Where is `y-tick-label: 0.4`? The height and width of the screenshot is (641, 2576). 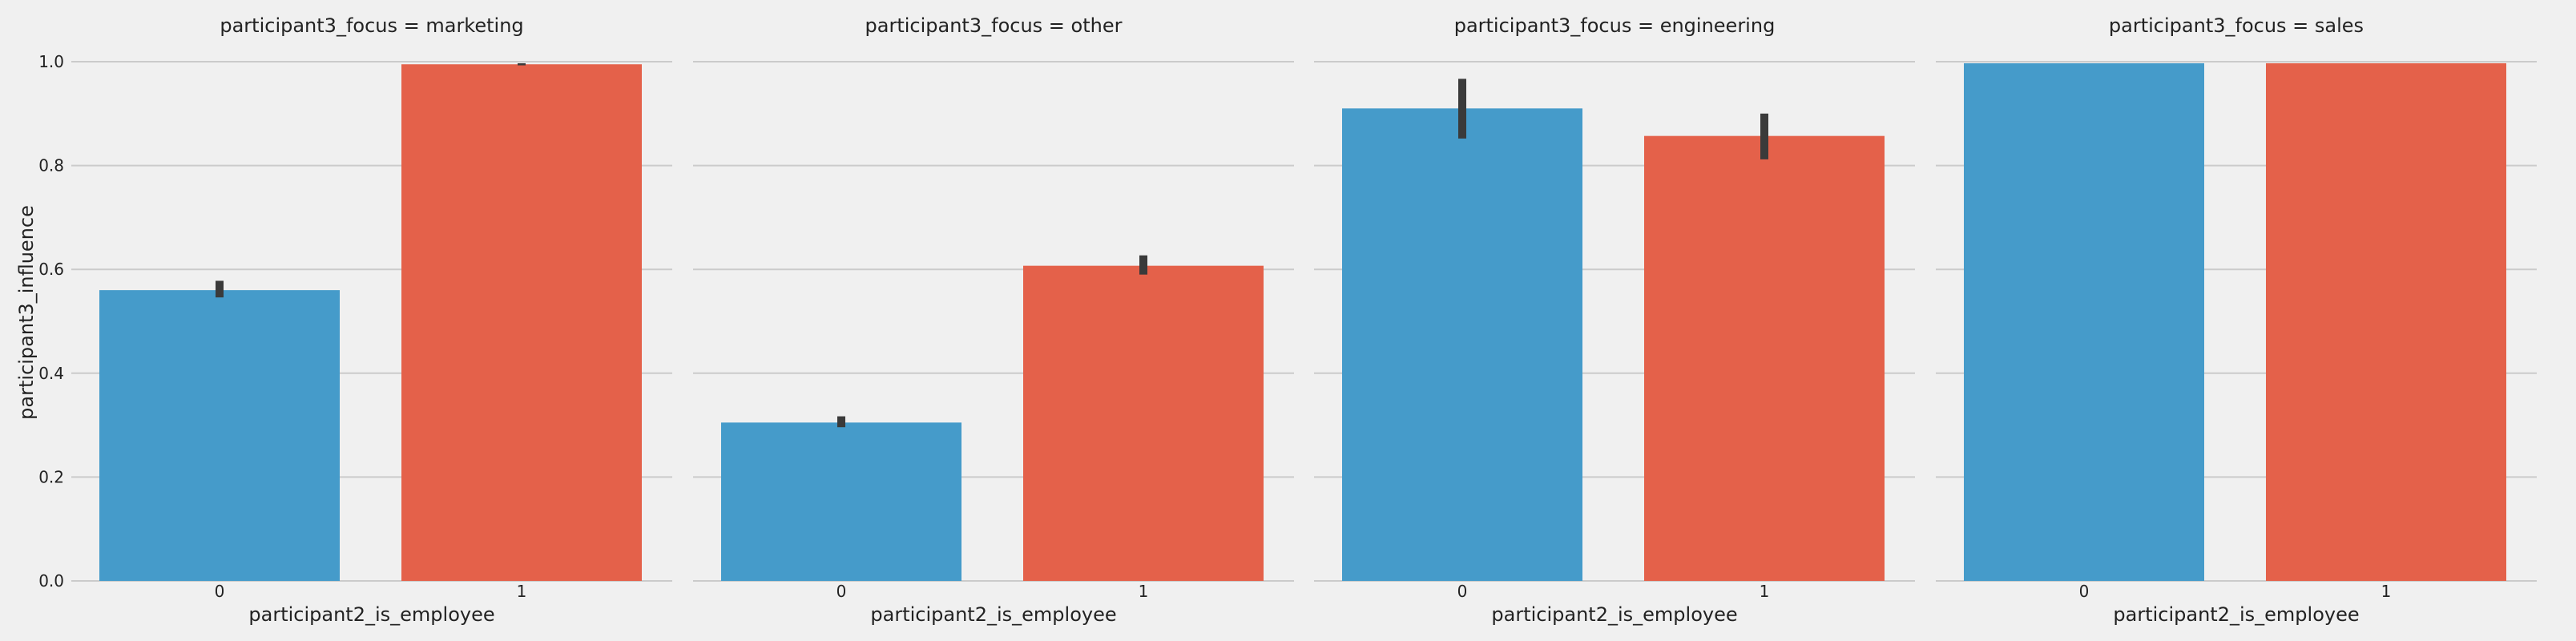 y-tick-label: 0.4 is located at coordinates (51, 374).